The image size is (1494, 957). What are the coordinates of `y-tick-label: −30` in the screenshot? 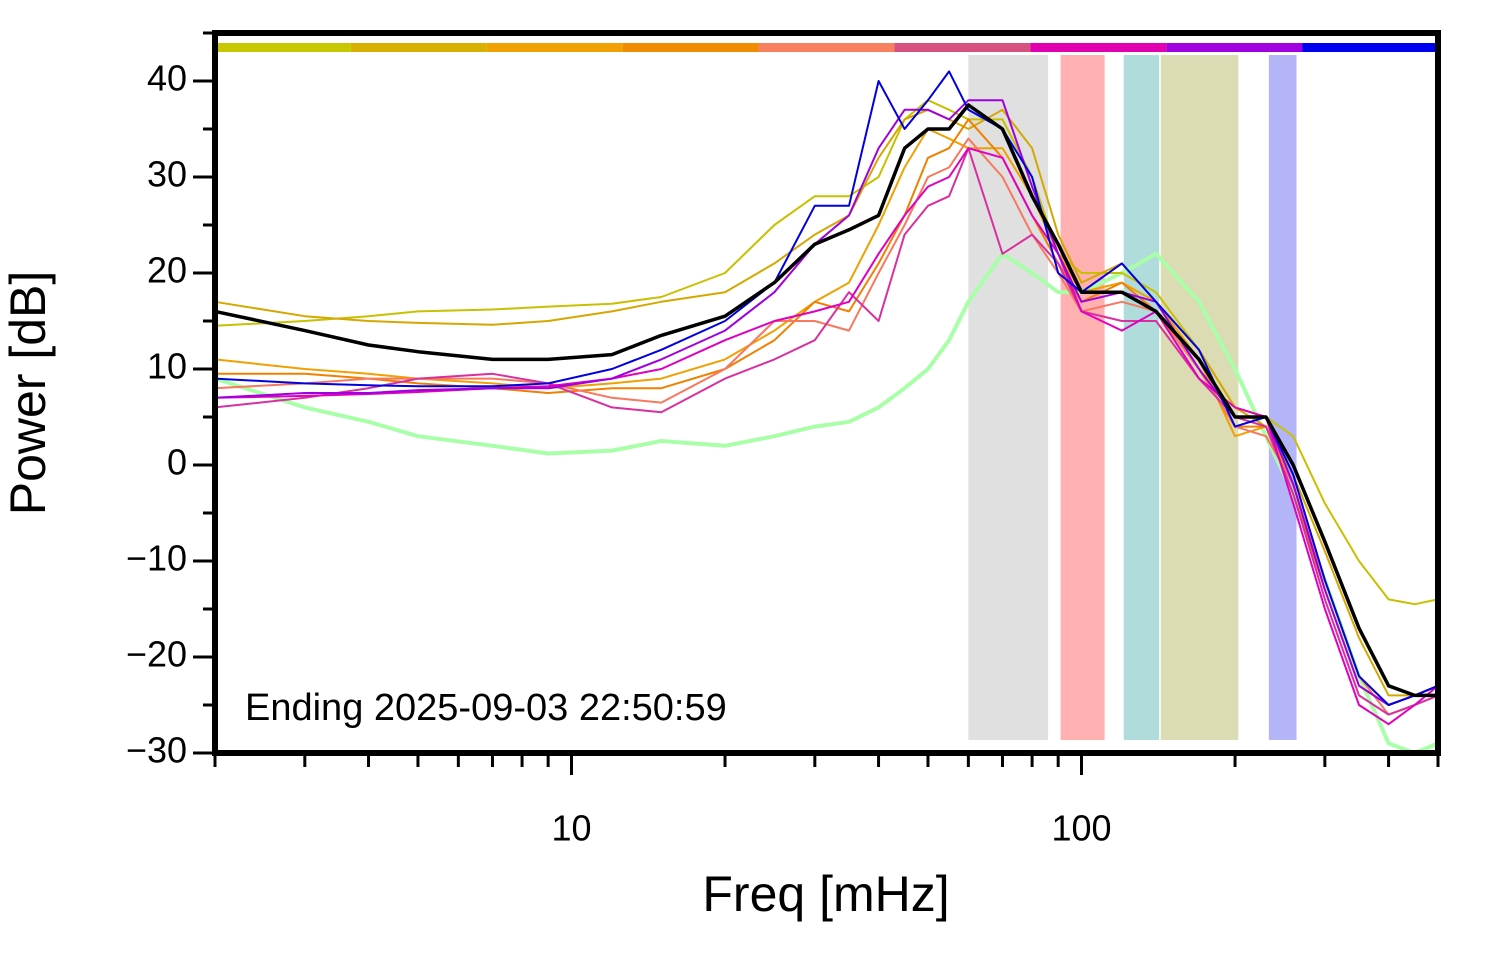 It's located at (156, 750).